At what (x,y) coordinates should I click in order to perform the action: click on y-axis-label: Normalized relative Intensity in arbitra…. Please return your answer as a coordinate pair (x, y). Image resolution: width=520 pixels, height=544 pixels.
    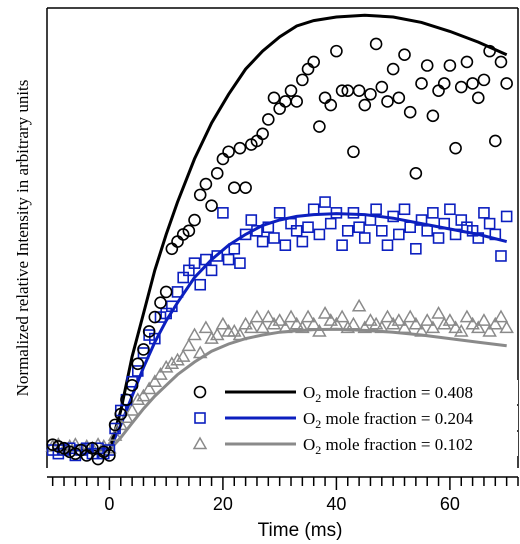
    Looking at the image, I should click on (22, 238).